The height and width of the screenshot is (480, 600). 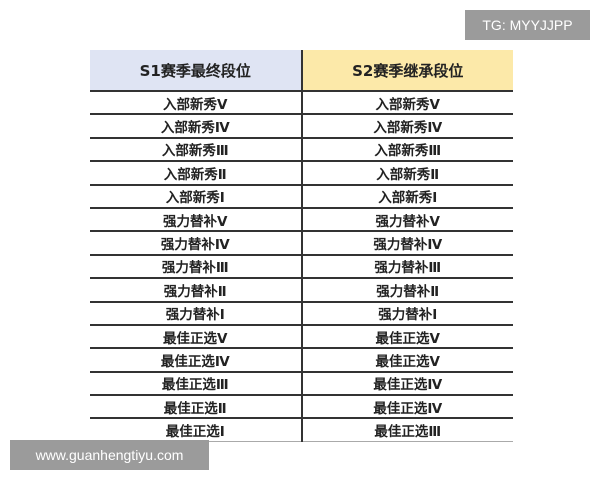 I want to click on table-row: 入部新秀Ⅱ 入部新秀Ⅱ, so click(x=301, y=173).